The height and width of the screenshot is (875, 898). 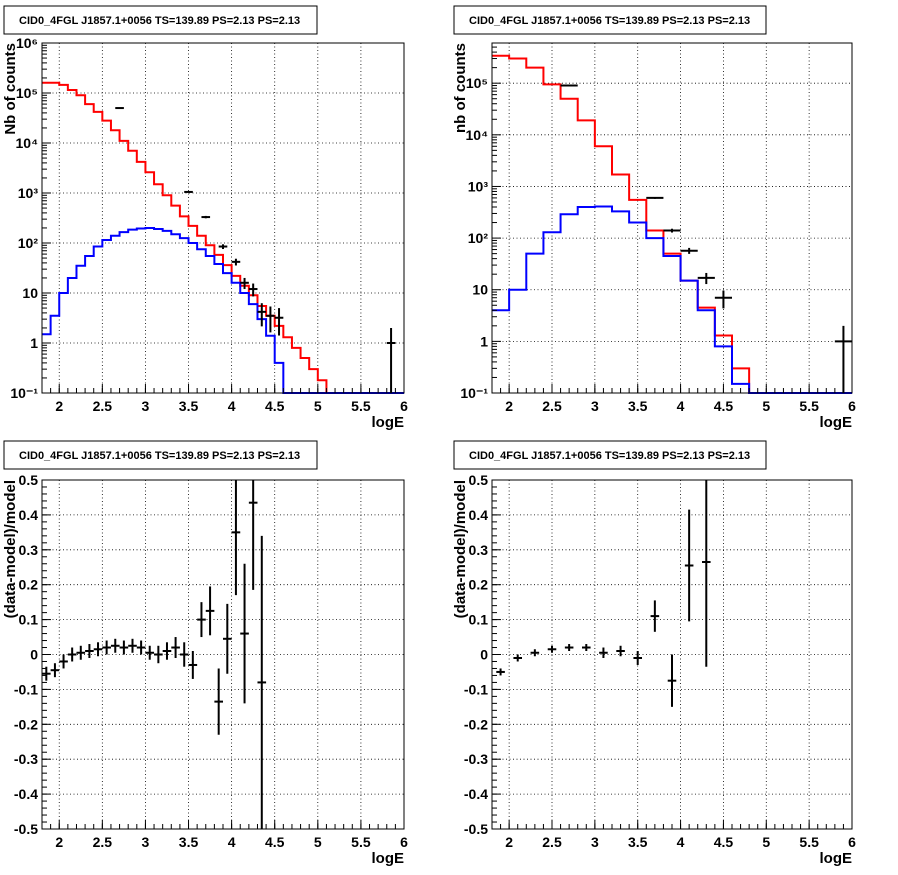 I want to click on y-tick-label: 10⁵, so click(x=27, y=93).